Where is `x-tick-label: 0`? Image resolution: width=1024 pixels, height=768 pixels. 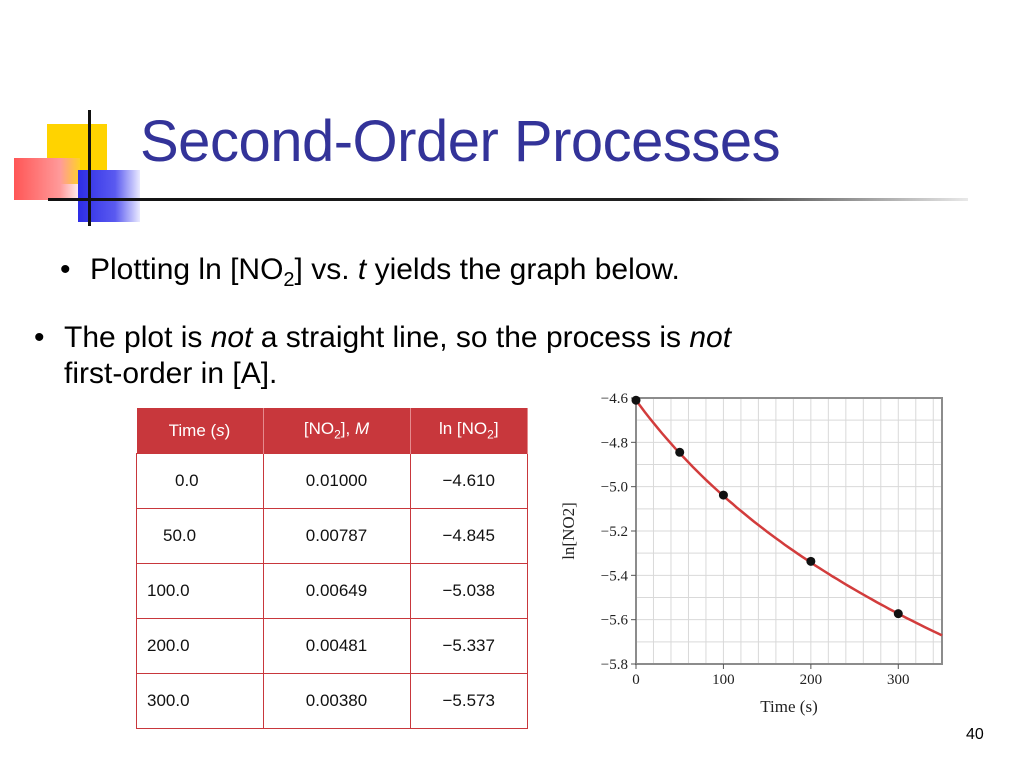 x-tick-label: 0 is located at coordinates (636, 680).